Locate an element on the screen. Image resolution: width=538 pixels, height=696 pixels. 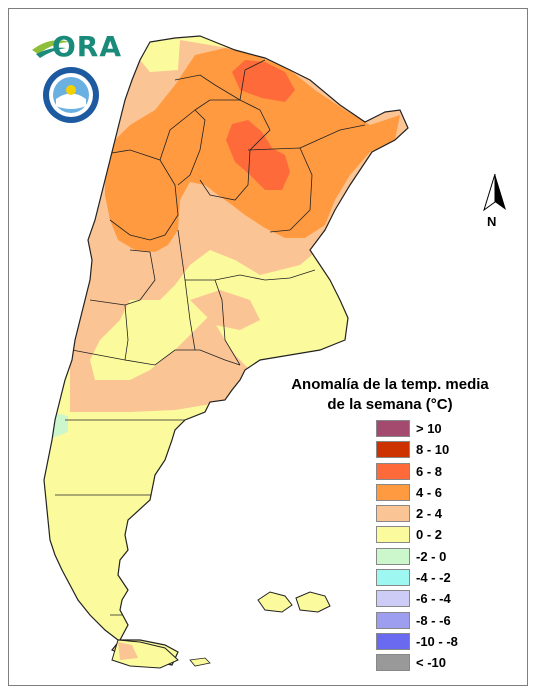
legend-label: 2 - 4 is located at coordinates (429, 514).